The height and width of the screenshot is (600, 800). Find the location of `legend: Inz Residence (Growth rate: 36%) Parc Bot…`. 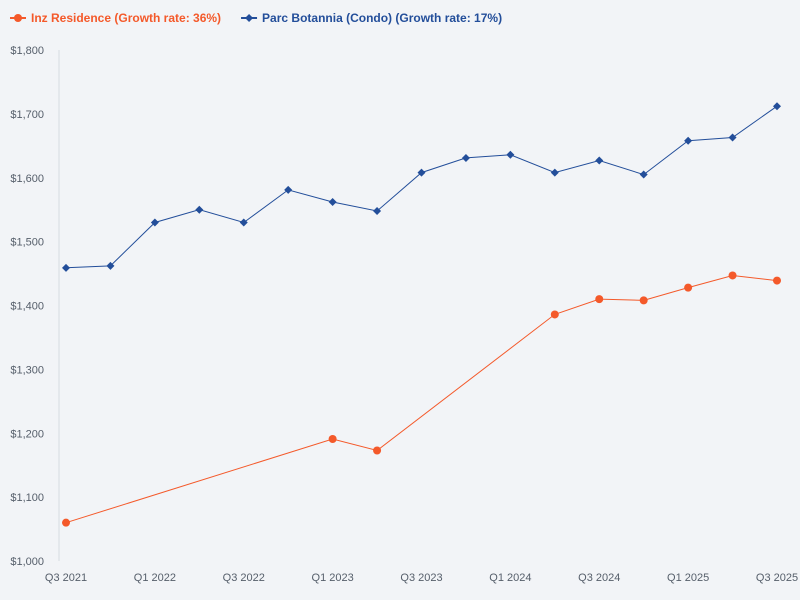

legend: Inz Residence (Growth rate: 36%) Parc Bot… is located at coordinates (256, 18).